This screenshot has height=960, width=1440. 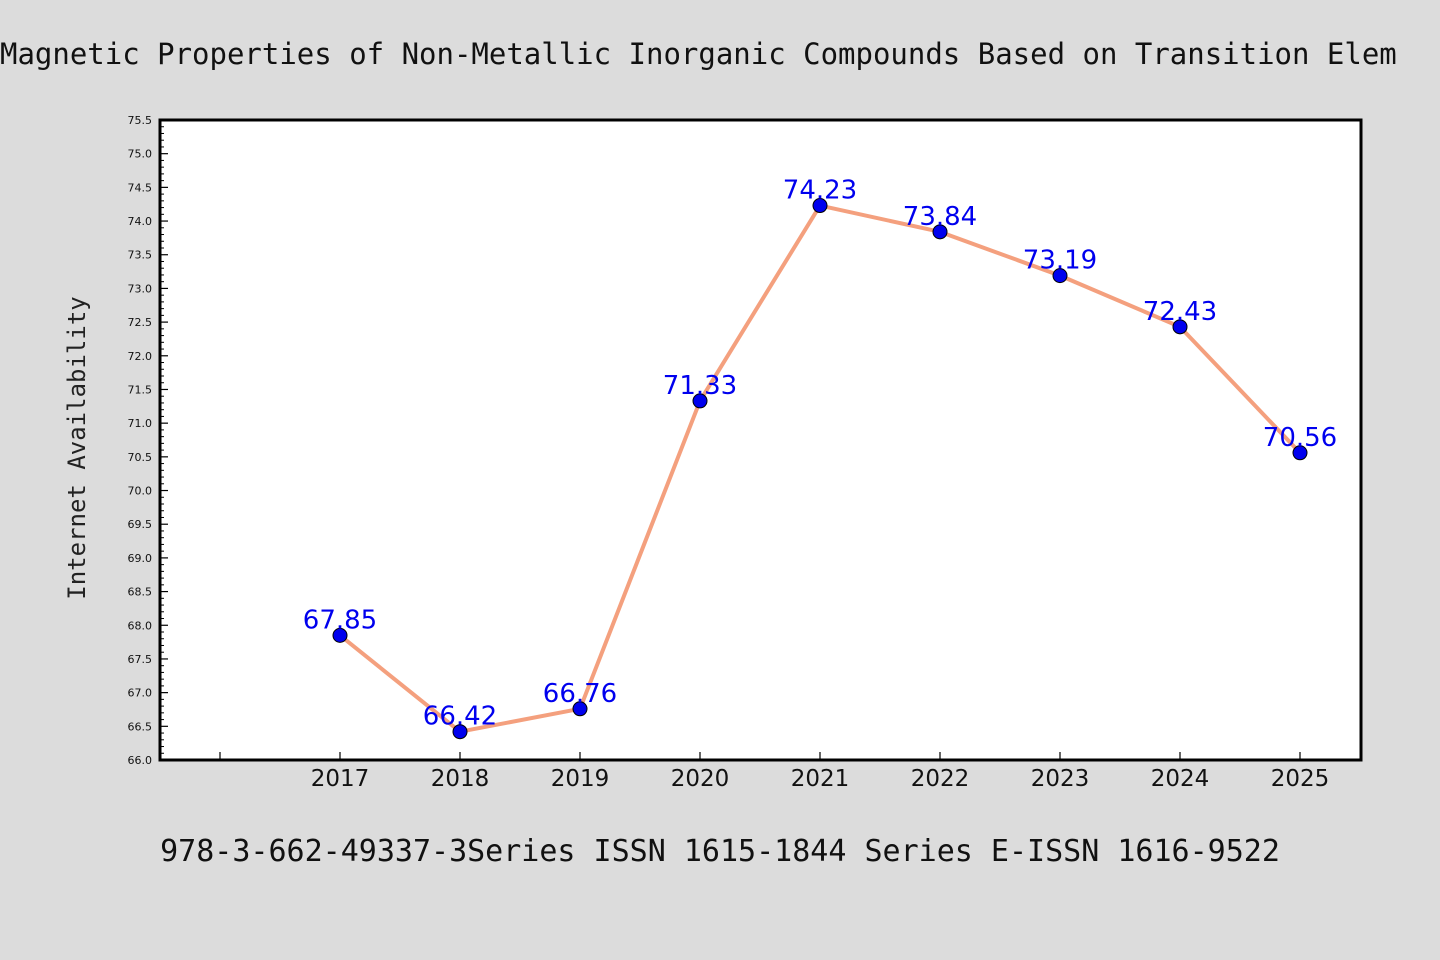 I want to click on x-tick-label: 2018, so click(x=460, y=779).